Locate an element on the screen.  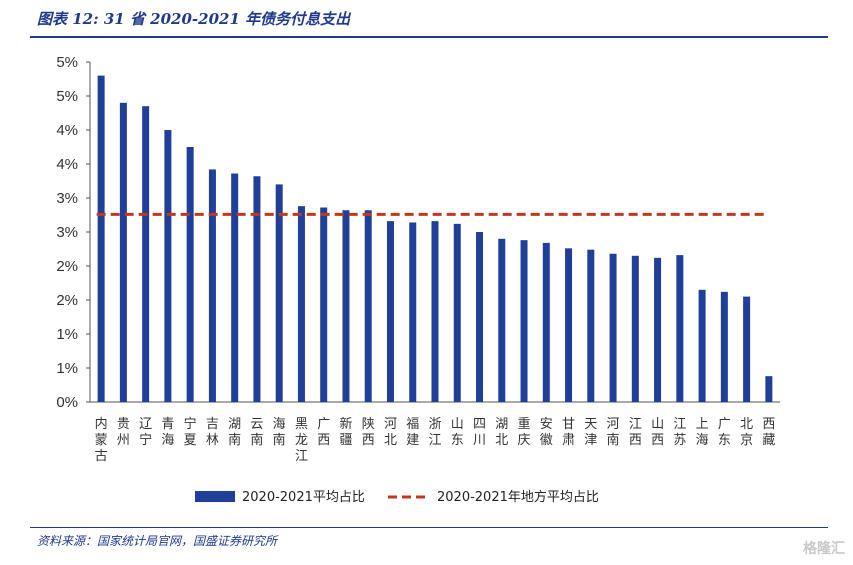
x-category-label: 浙江 is located at coordinates (434, 432).